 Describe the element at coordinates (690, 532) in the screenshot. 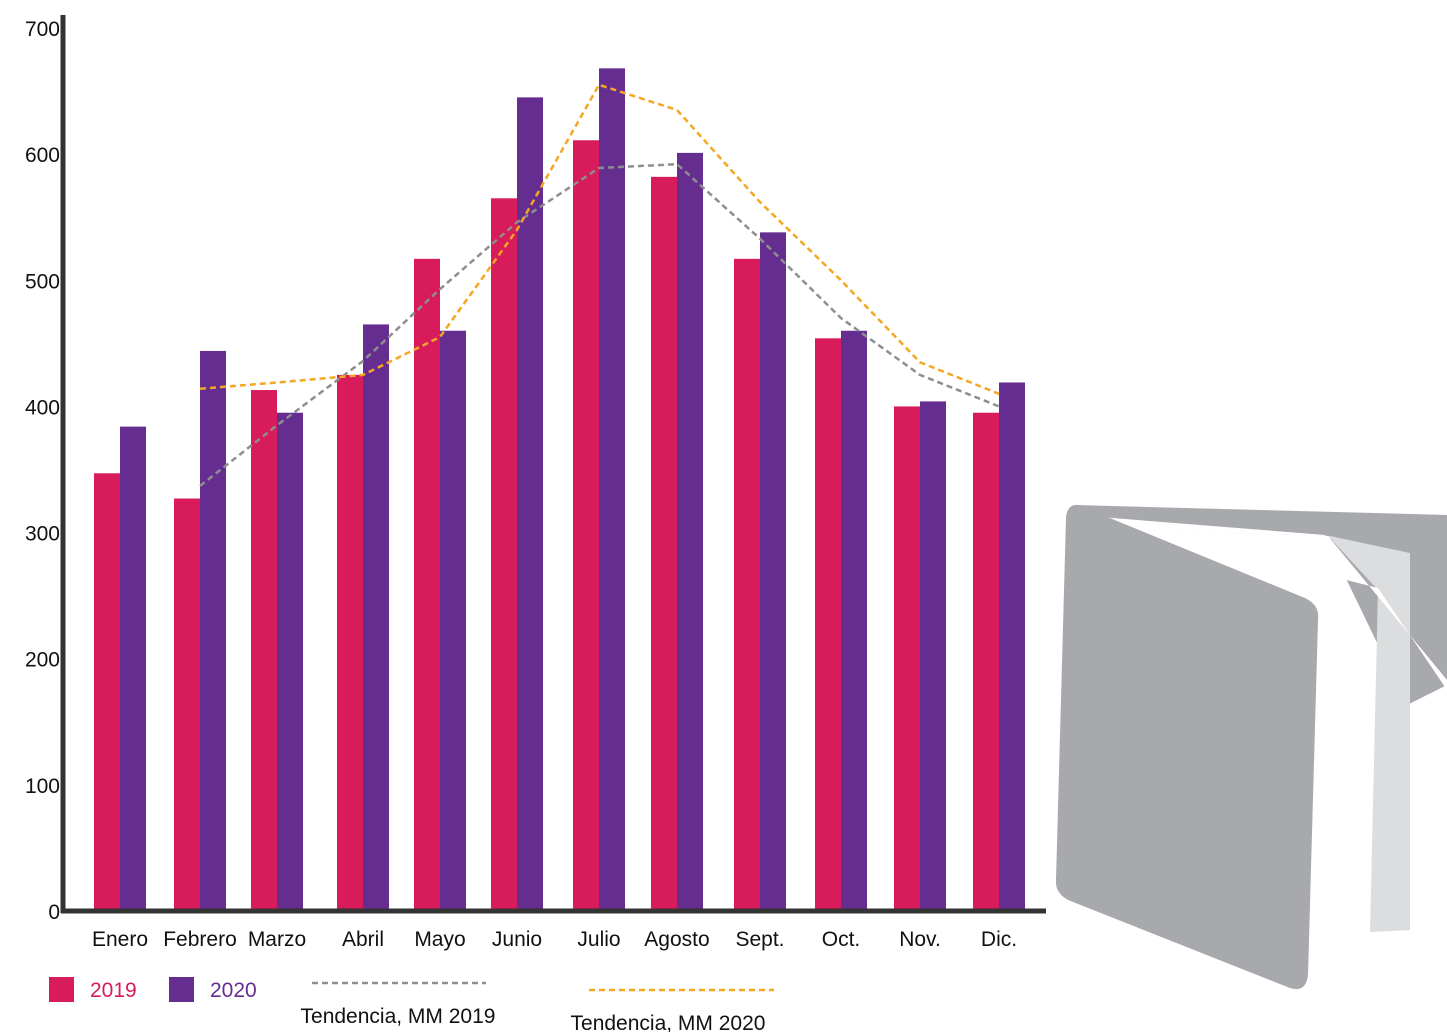

I see `bar-2020-Agosto` at that location.